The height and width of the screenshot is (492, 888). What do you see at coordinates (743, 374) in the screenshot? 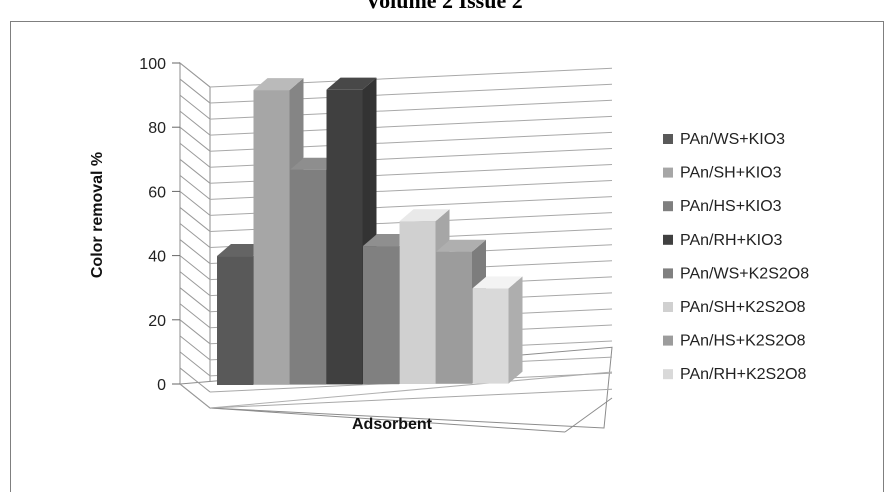
I see `legend-label: PAn/RH+K2S2O8` at bounding box center [743, 374].